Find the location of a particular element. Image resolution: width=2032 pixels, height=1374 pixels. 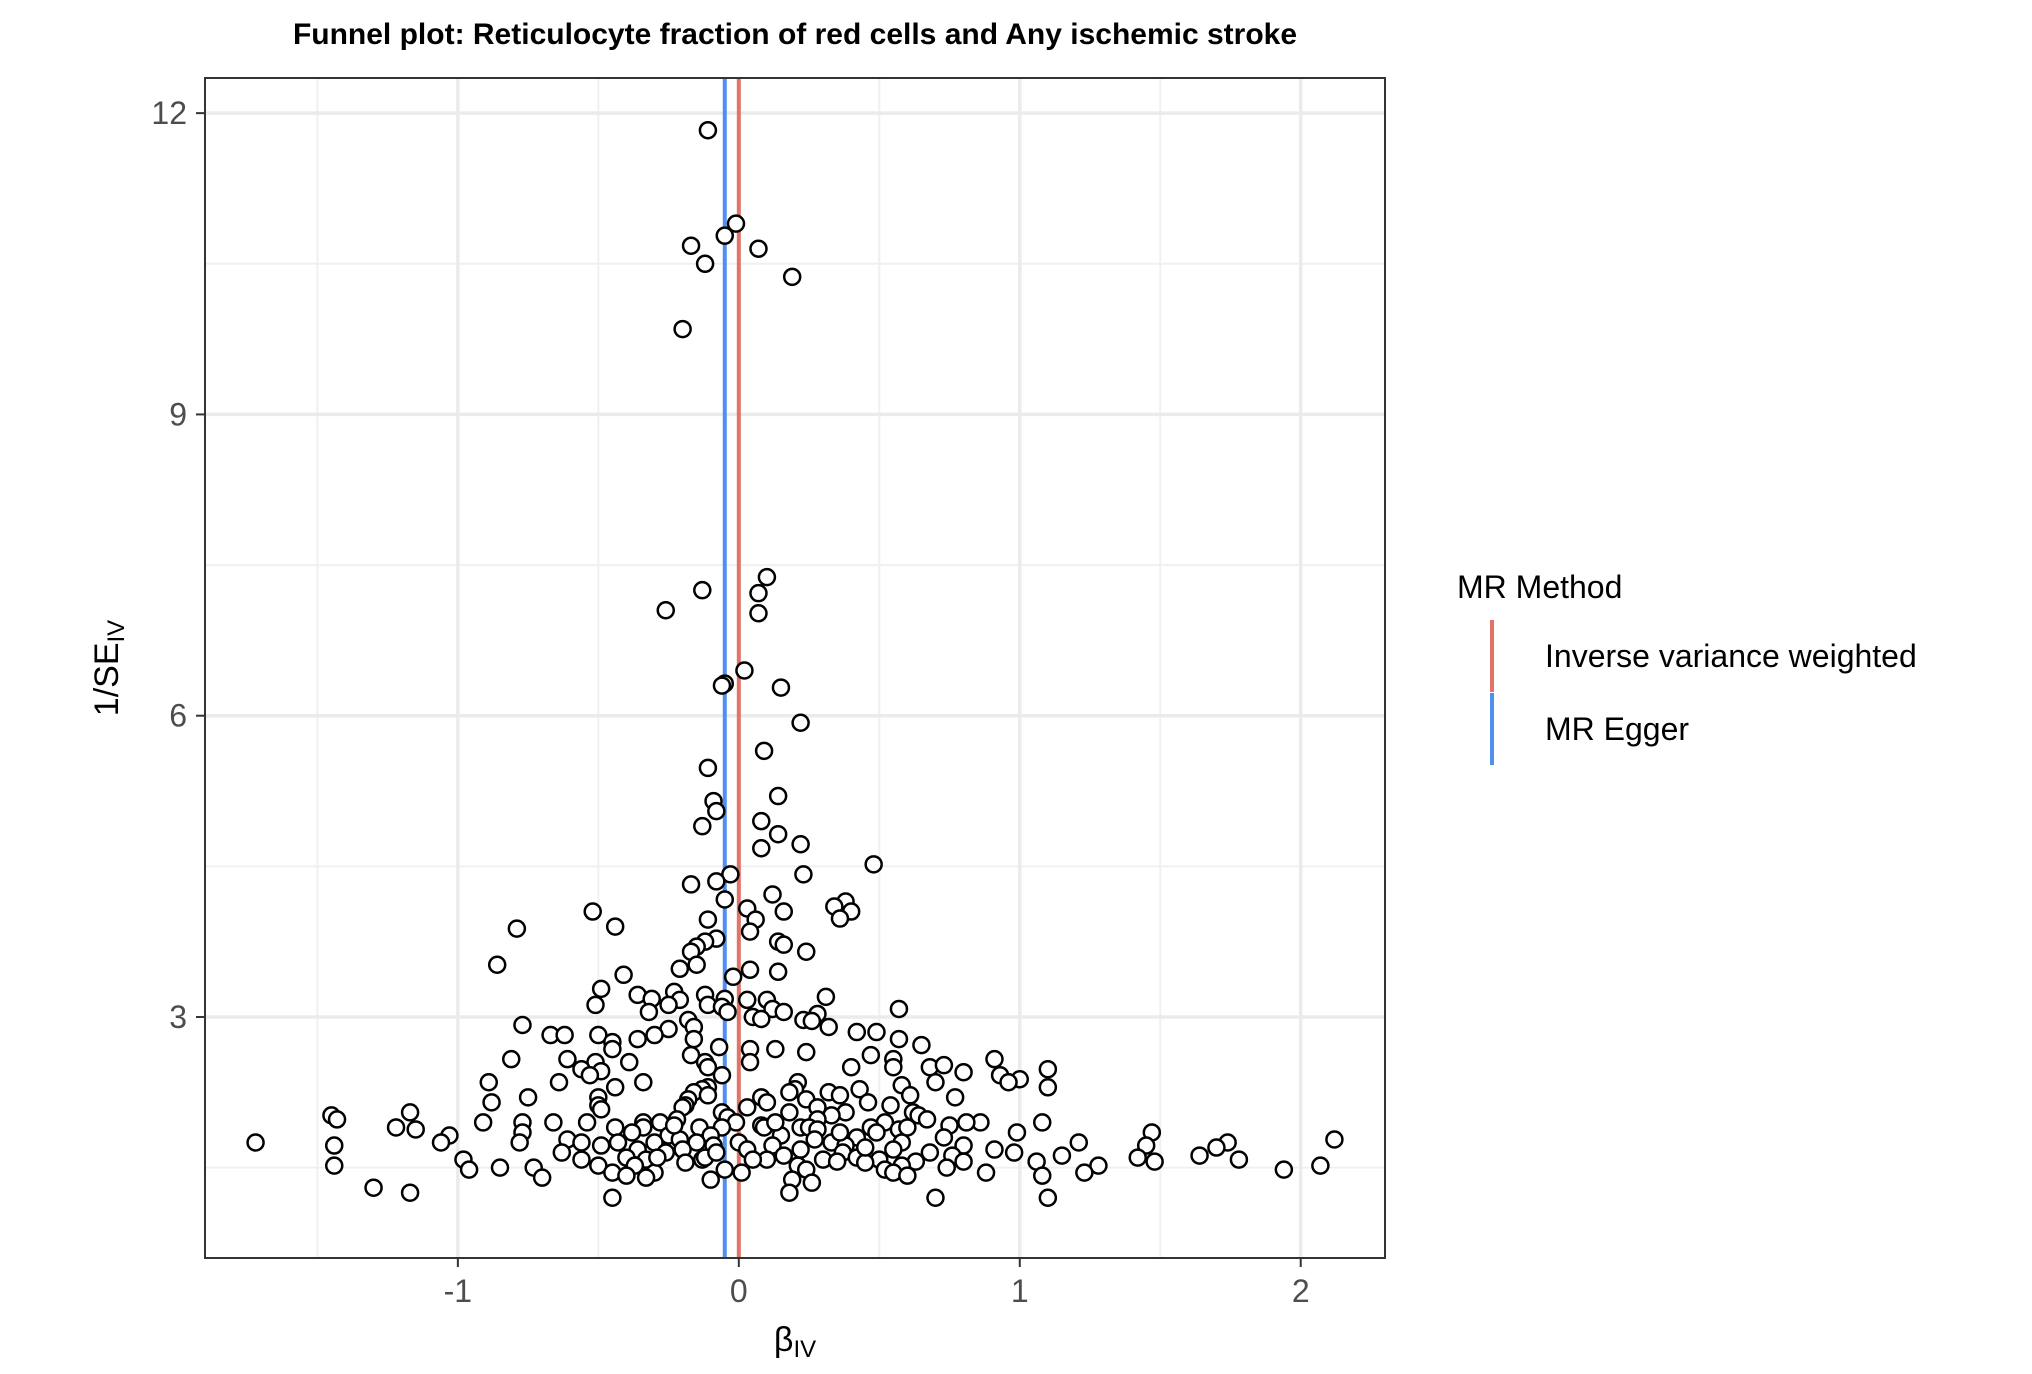

legend-title: MR Method is located at coordinates (1539, 587).